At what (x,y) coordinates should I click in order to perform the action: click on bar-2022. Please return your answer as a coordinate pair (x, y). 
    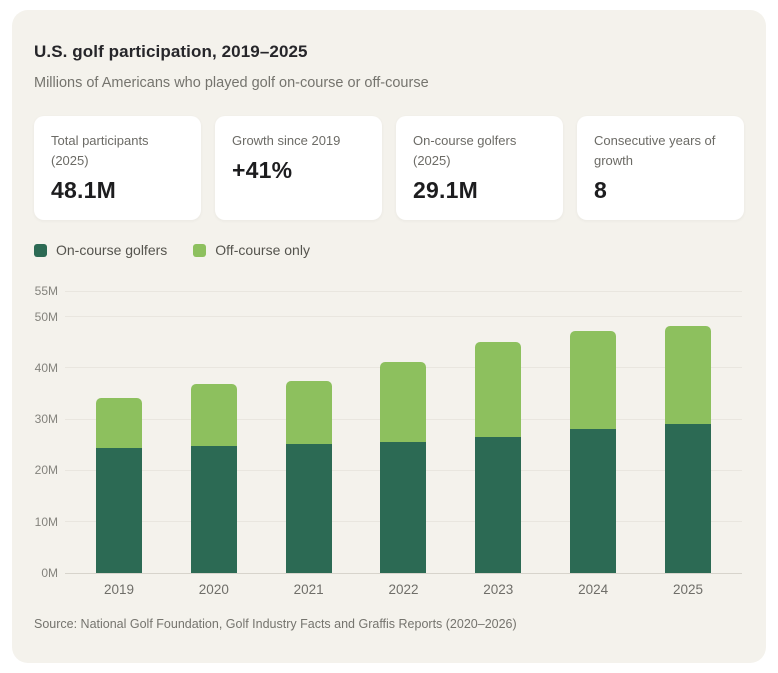
    Looking at the image, I should click on (403, 432).